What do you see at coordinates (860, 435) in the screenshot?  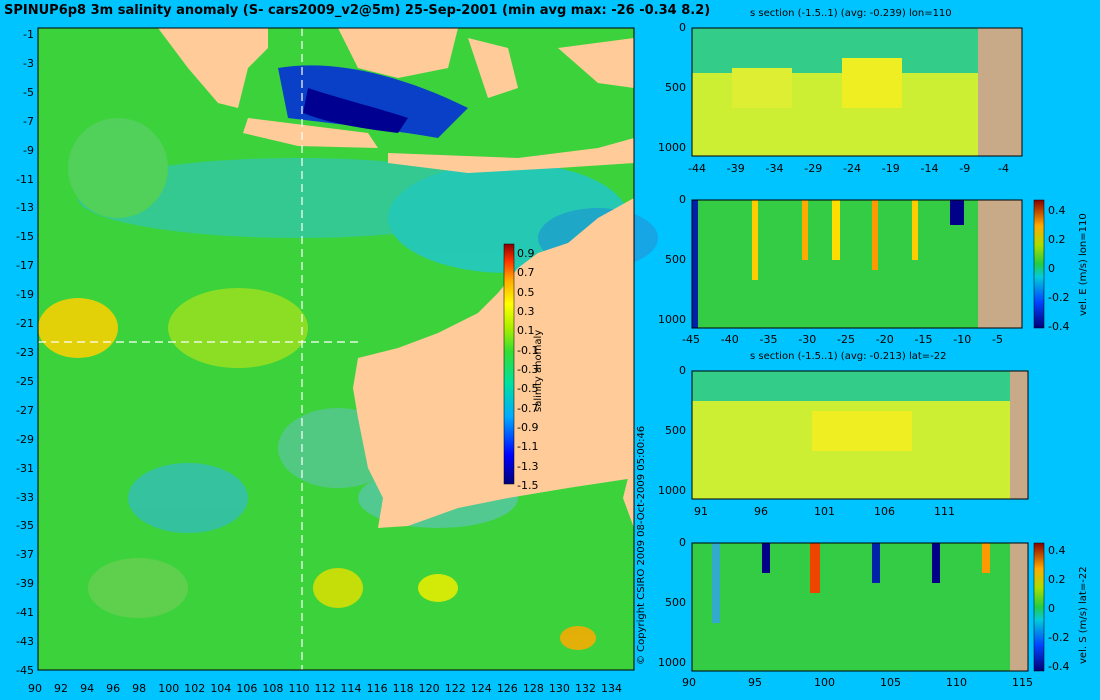 I see `panel3-plot` at bounding box center [860, 435].